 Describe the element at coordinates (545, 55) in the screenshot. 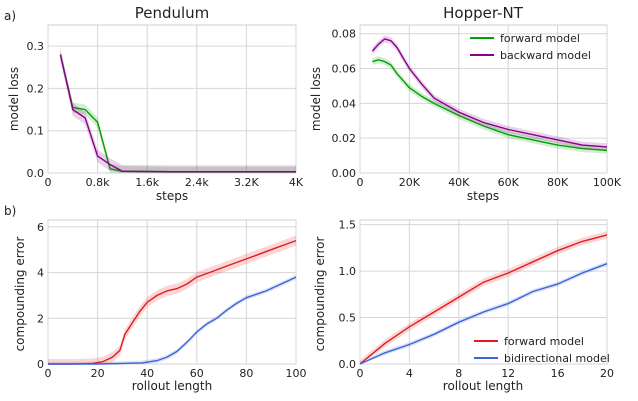

I see `legend-label: backward model` at that location.